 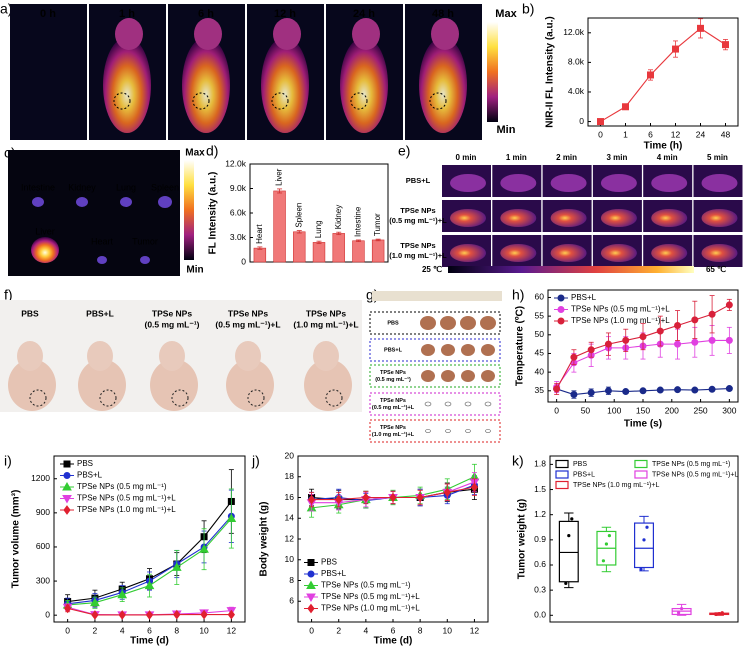 What do you see at coordinates (212, 151) in the screenshot?
I see `panel-label: d)` at bounding box center [212, 151].